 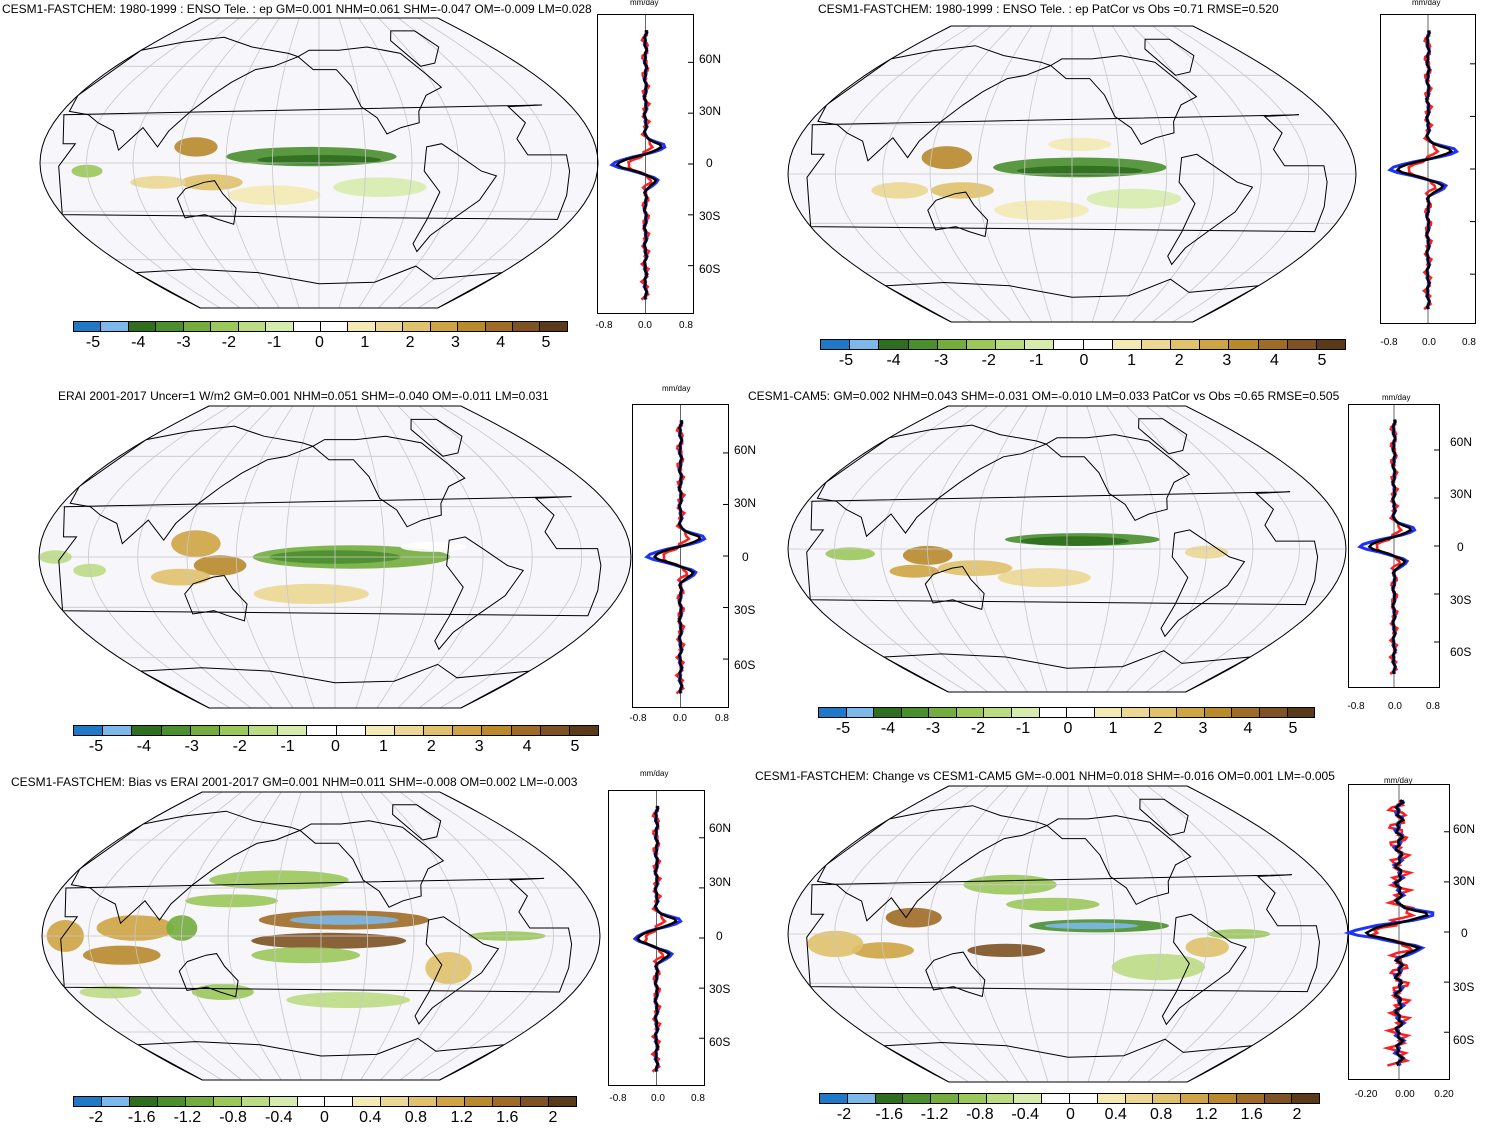 What do you see at coordinates (183, 342) in the screenshot?
I see `colorbar-label: -3` at bounding box center [183, 342].